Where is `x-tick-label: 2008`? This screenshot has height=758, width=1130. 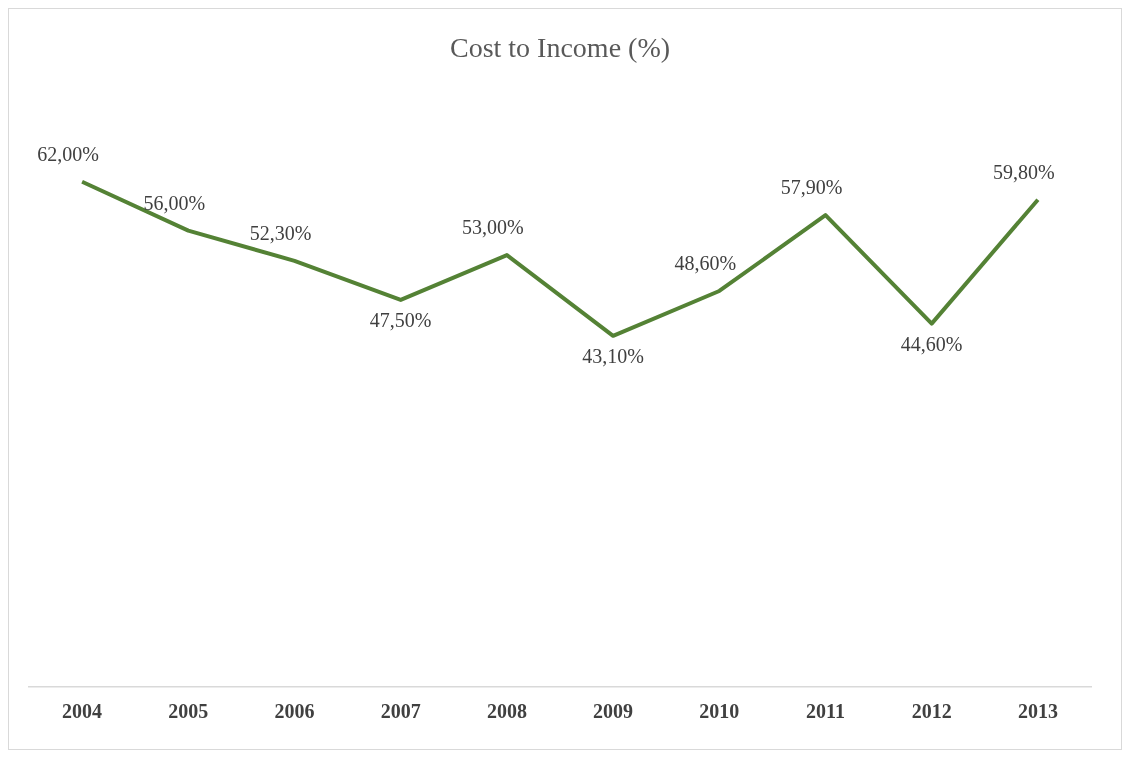 x-tick-label: 2008 is located at coordinates (506, 711).